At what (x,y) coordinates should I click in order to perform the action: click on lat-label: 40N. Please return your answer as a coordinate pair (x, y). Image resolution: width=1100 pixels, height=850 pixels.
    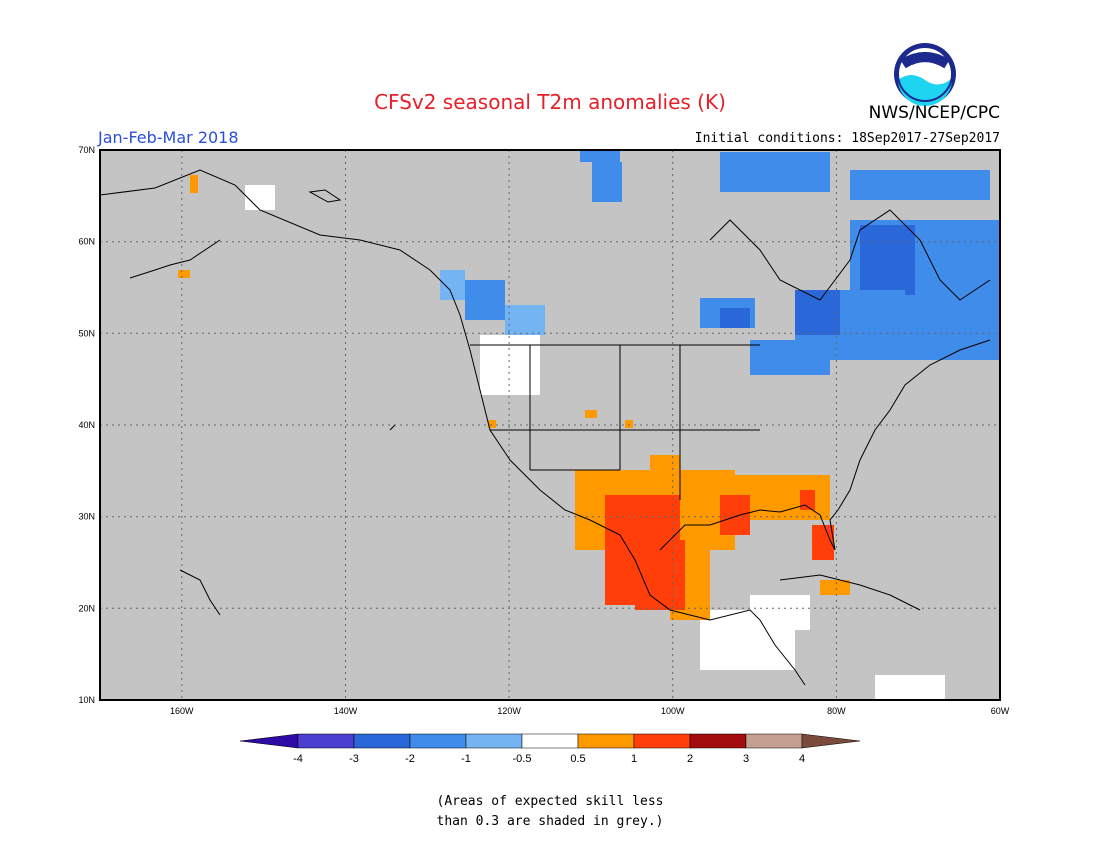
    Looking at the image, I should click on (86, 425).